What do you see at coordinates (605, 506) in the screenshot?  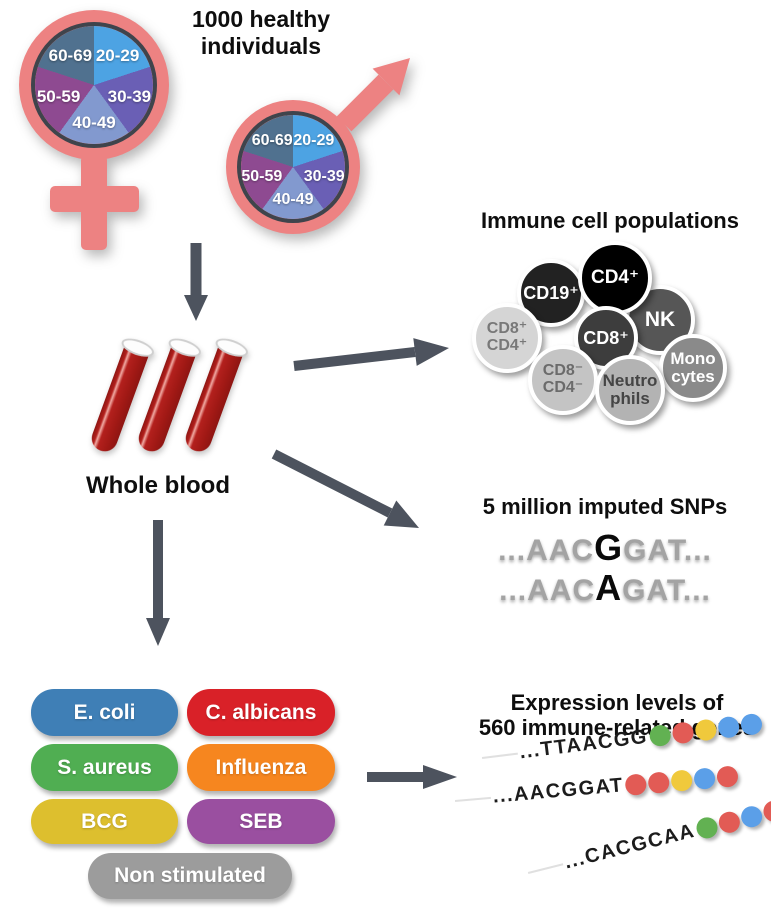 I see `snps-title: 5 million imputed SNPs` at bounding box center [605, 506].